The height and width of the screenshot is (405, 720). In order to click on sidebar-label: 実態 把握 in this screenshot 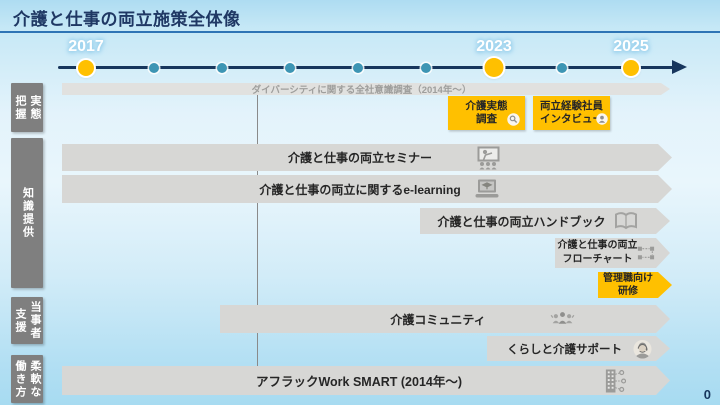, I will do `click(27, 107)`.